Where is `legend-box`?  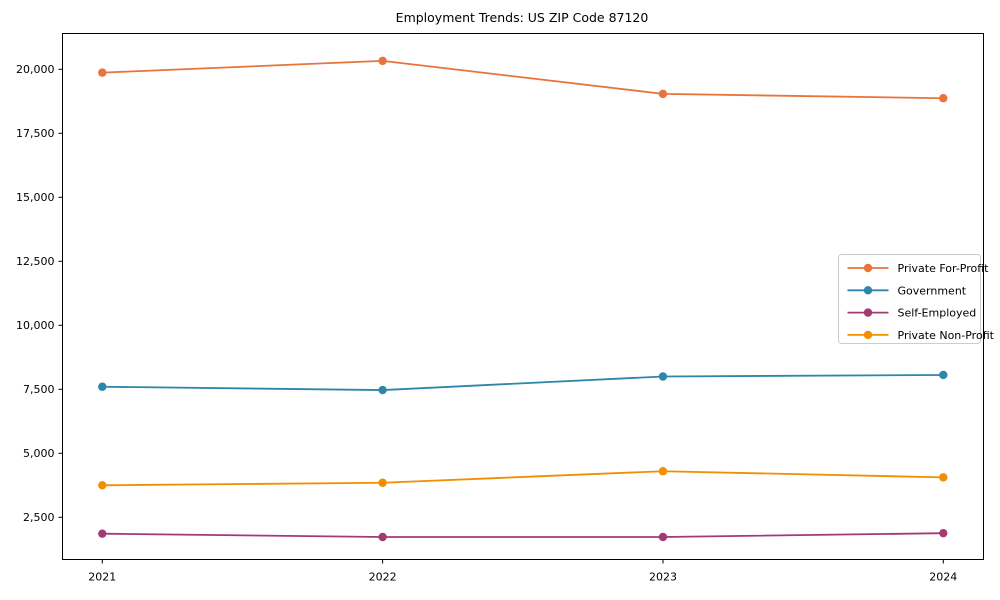
legend-box is located at coordinates (909, 299).